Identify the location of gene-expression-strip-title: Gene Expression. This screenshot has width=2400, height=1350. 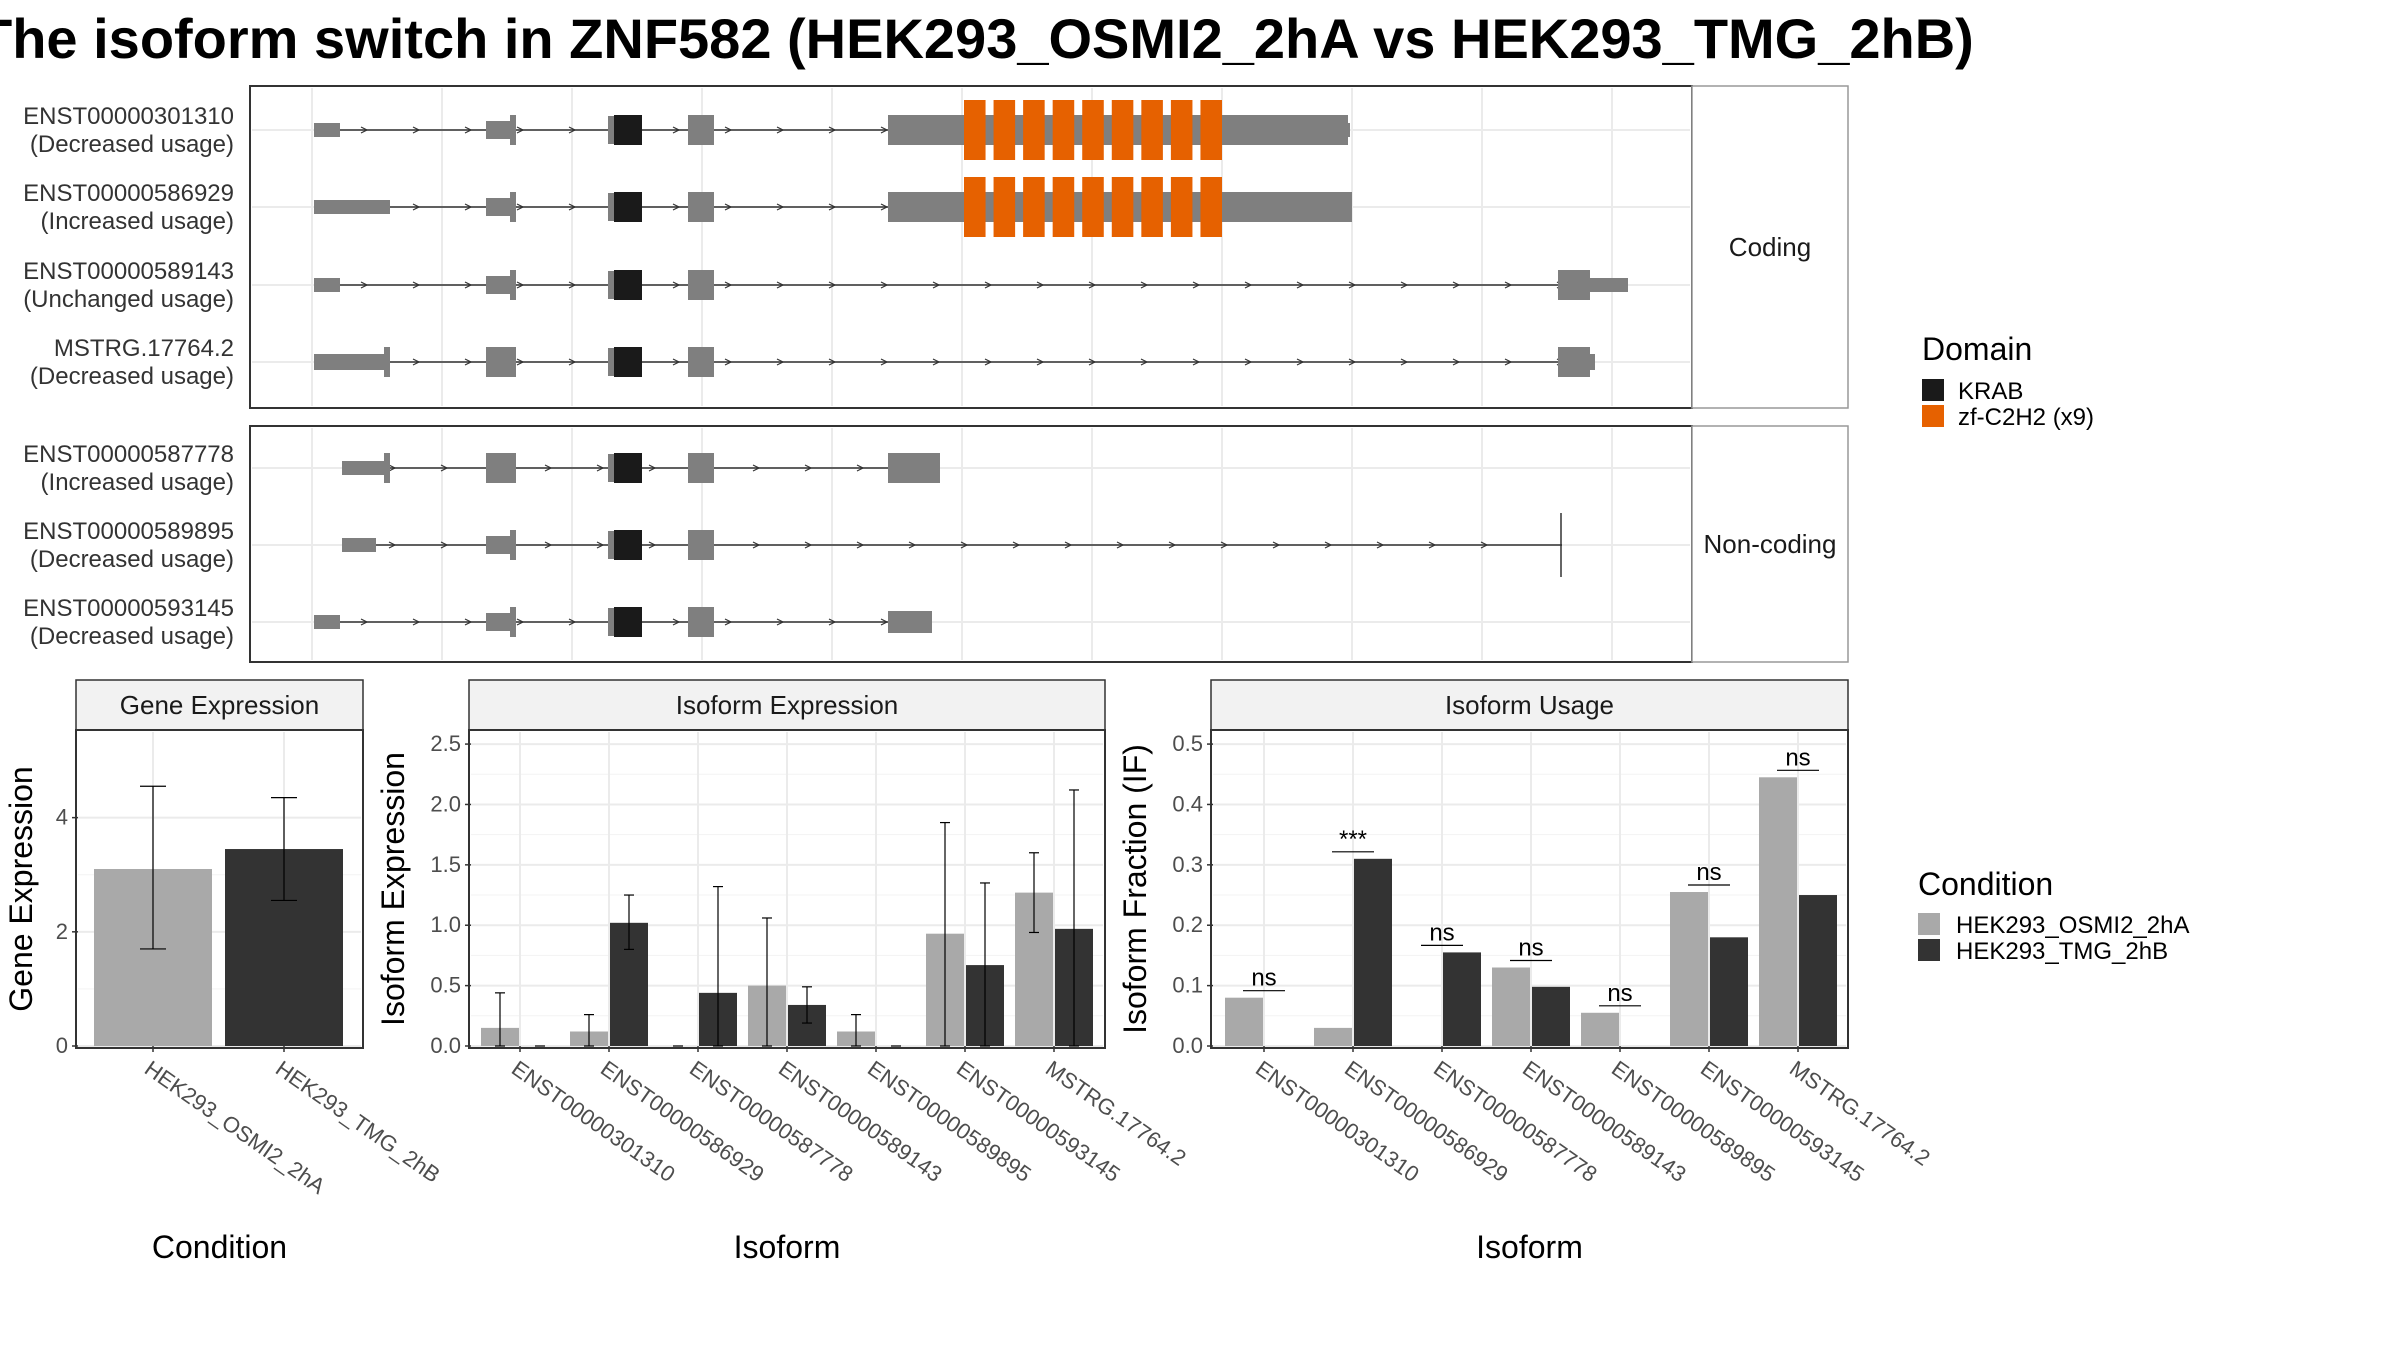
(219, 705).